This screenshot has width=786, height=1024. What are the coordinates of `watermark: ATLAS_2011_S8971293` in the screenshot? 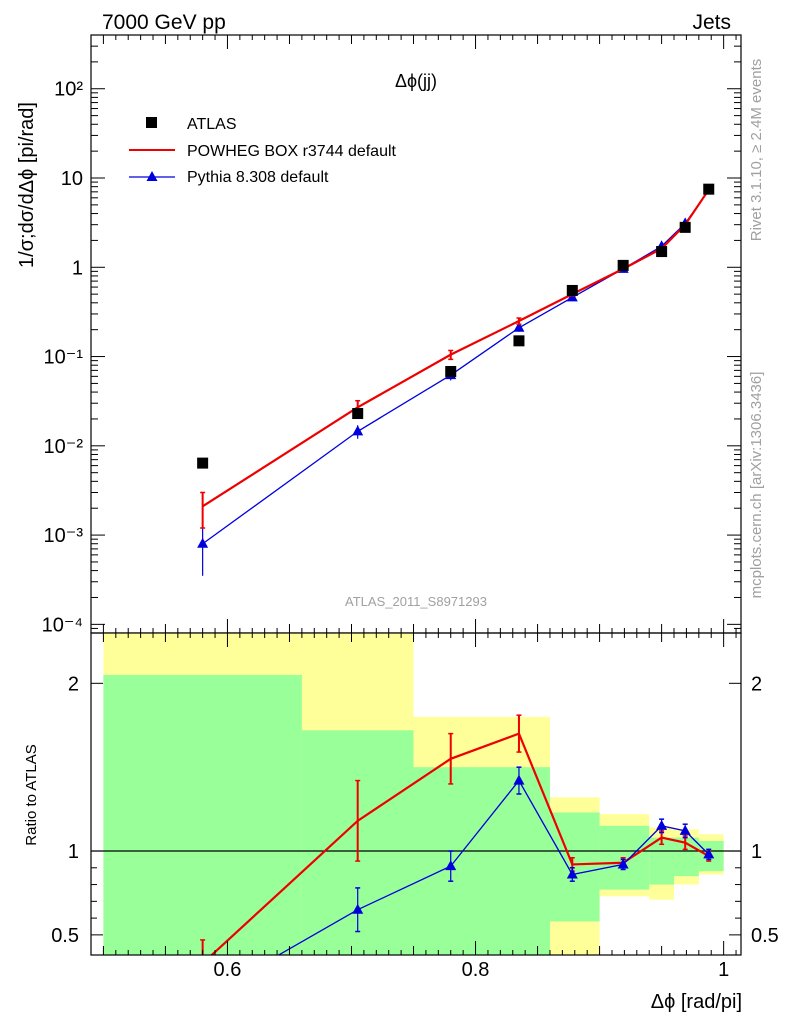 It's located at (416, 601).